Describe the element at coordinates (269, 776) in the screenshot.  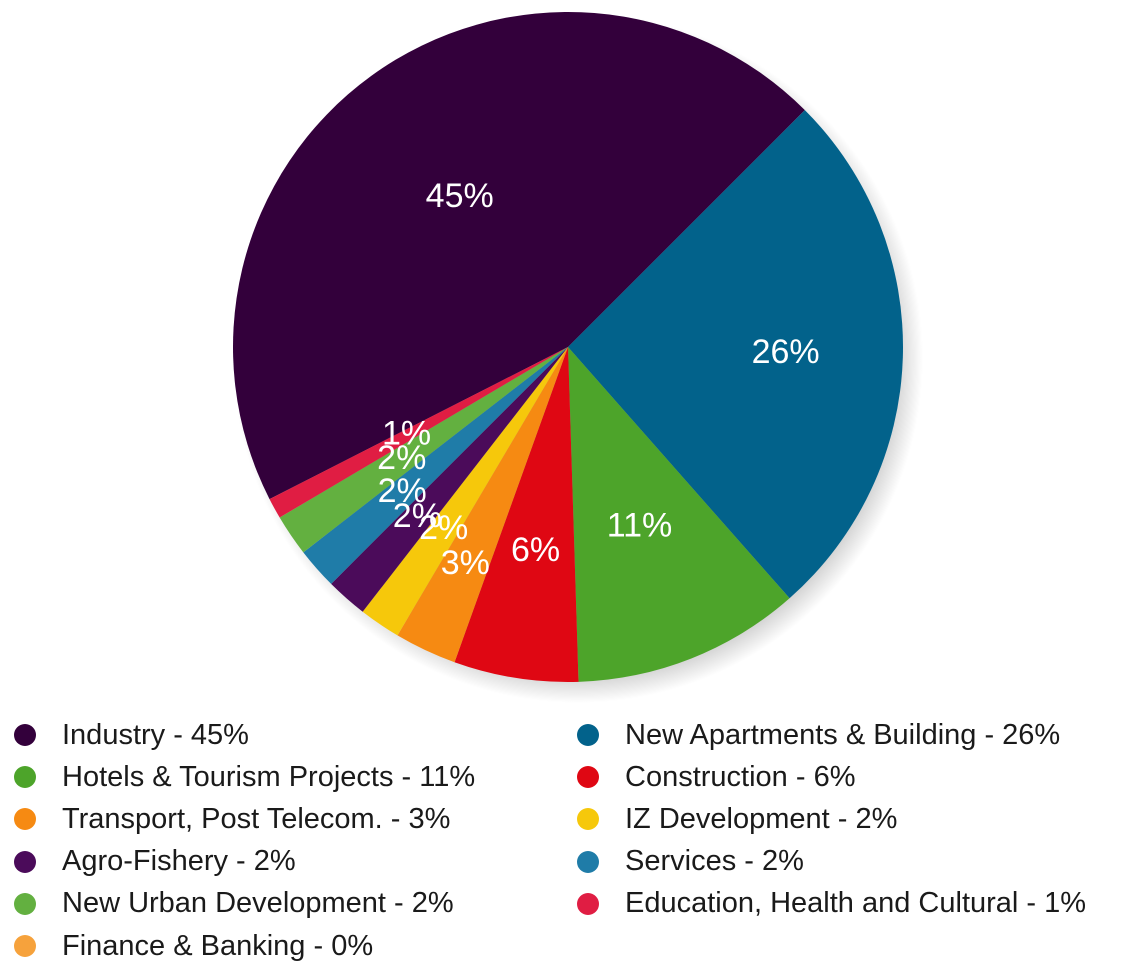
I see `legend-label: Hotels & Tourism Projects - 11%` at that location.